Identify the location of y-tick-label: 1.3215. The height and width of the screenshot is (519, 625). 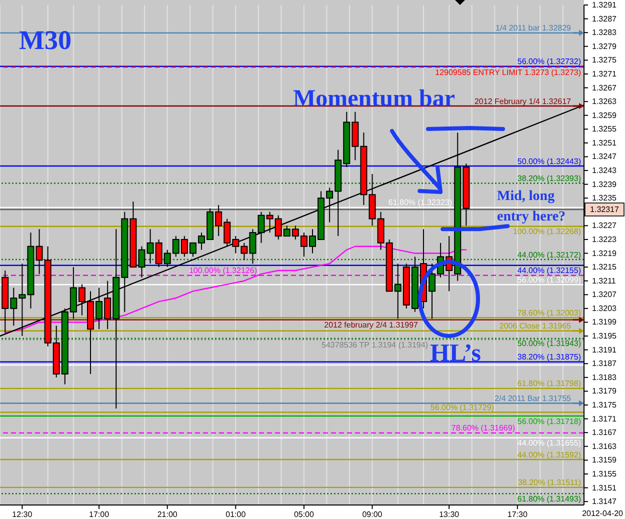
(605, 267).